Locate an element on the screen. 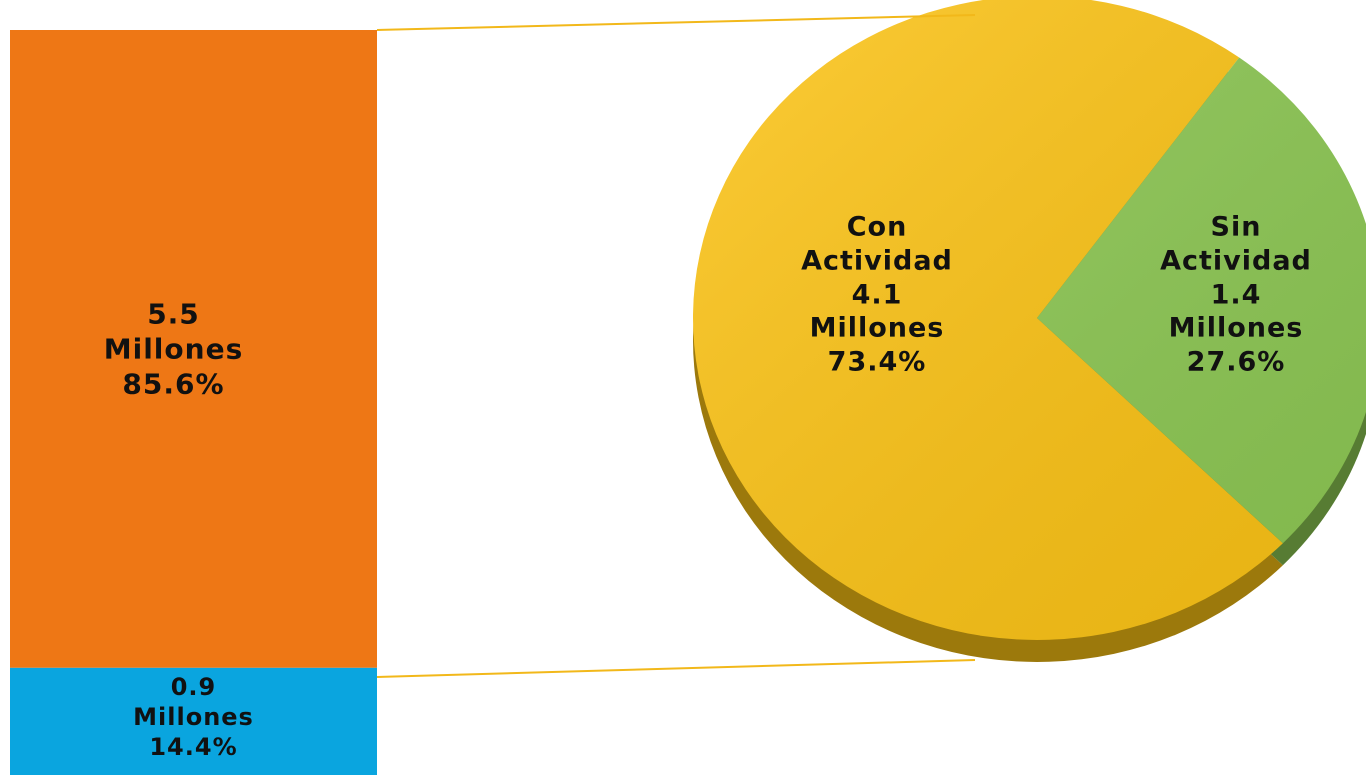 Image resolution: width=1366 pixels, height=779 pixels. label-line: 27.6% is located at coordinates (1236, 362).